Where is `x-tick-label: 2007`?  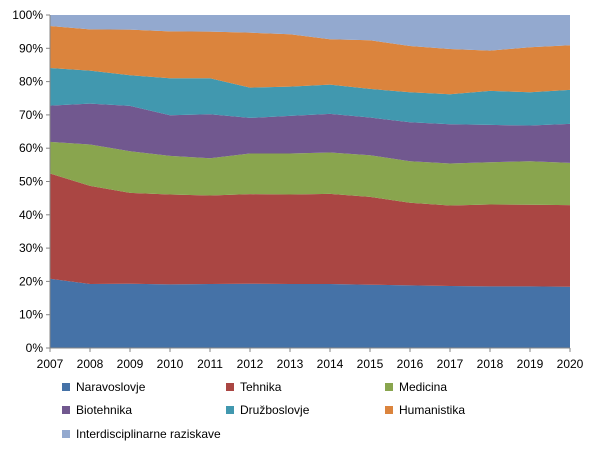 x-tick-label: 2007 is located at coordinates (50, 364).